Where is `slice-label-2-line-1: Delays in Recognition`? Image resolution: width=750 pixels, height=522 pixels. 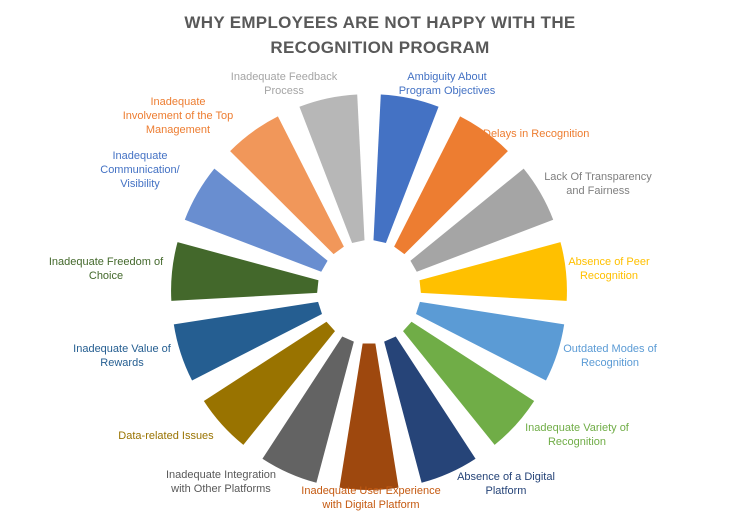 slice-label-2-line-1: Delays in Recognition is located at coordinates (536, 134).